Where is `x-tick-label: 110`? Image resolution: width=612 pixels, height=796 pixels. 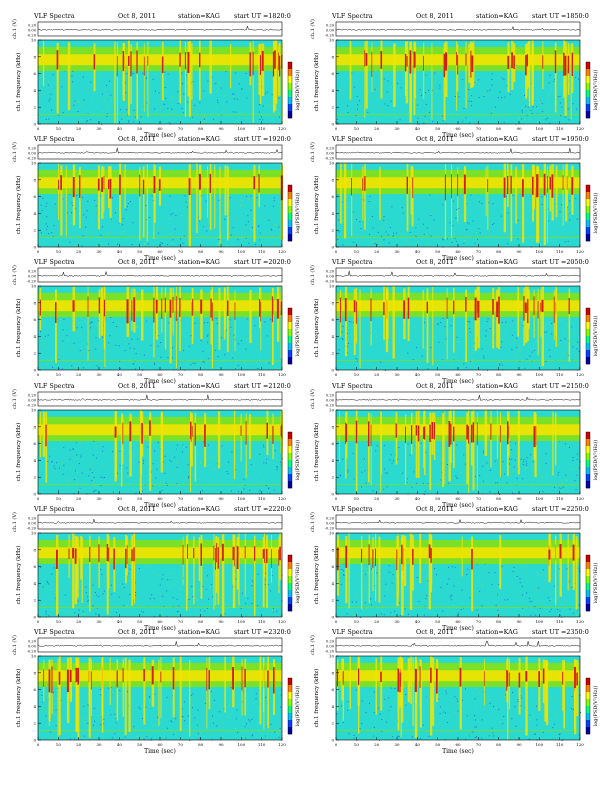
x-tick-label: 110 is located at coordinates (262, 128).